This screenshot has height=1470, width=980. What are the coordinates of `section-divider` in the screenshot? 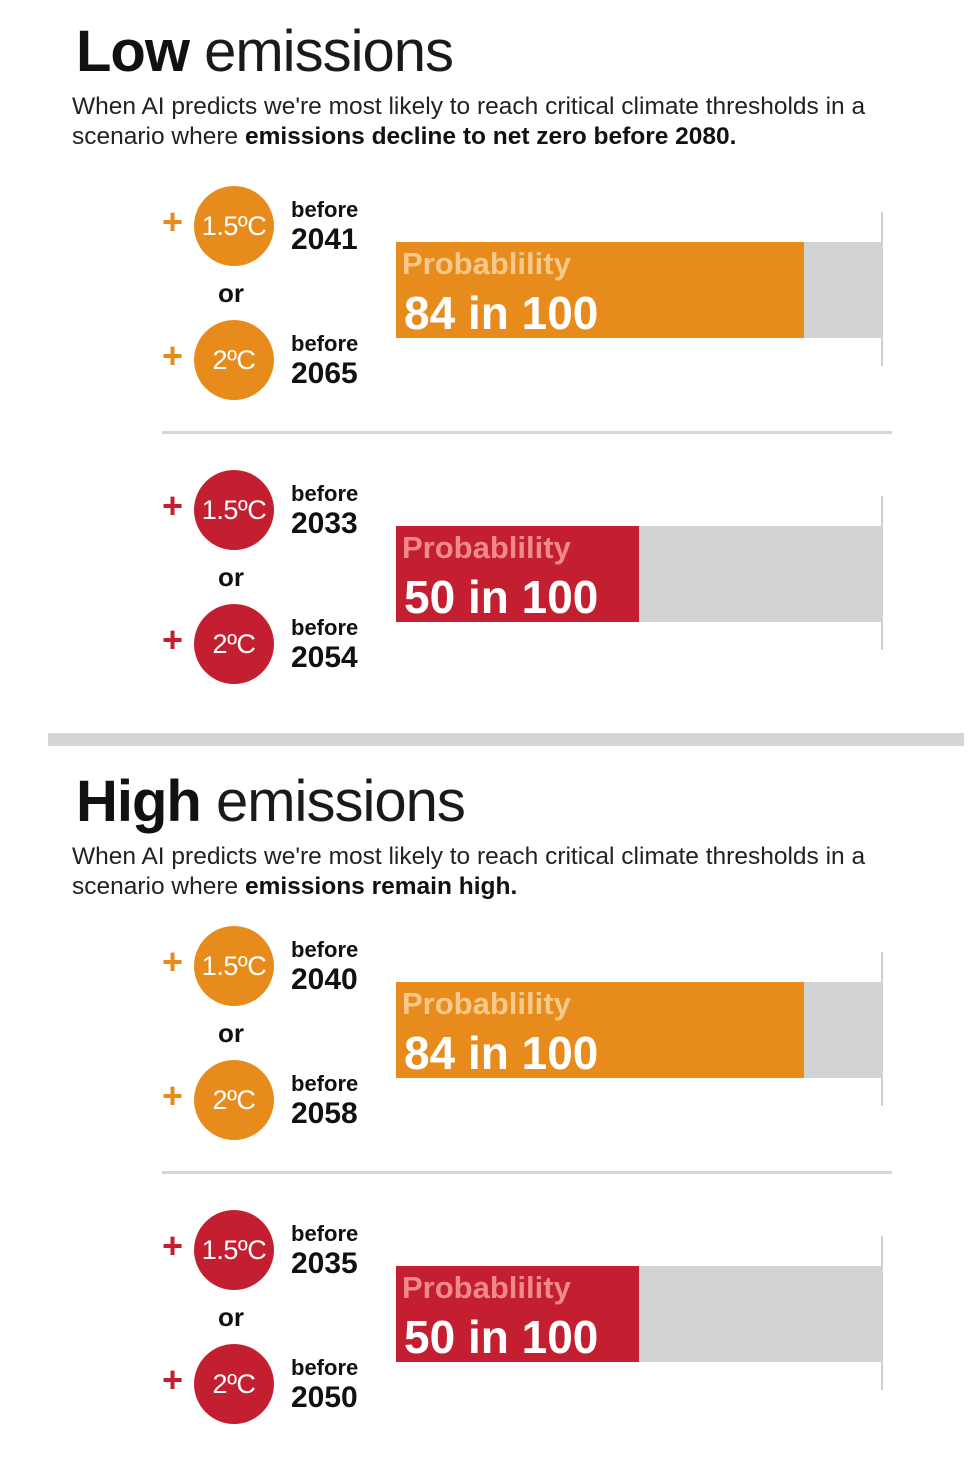 It's located at (506, 739).